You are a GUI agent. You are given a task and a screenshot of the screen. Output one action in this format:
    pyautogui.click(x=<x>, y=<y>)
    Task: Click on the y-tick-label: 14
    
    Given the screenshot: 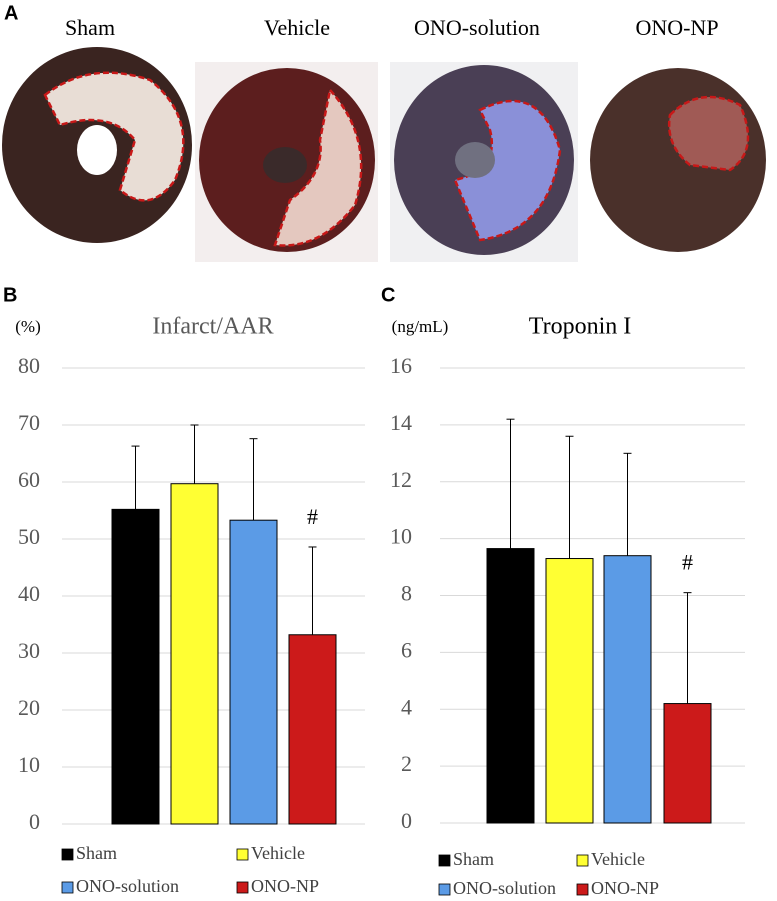 What is the action you would take?
    pyautogui.click(x=401, y=422)
    